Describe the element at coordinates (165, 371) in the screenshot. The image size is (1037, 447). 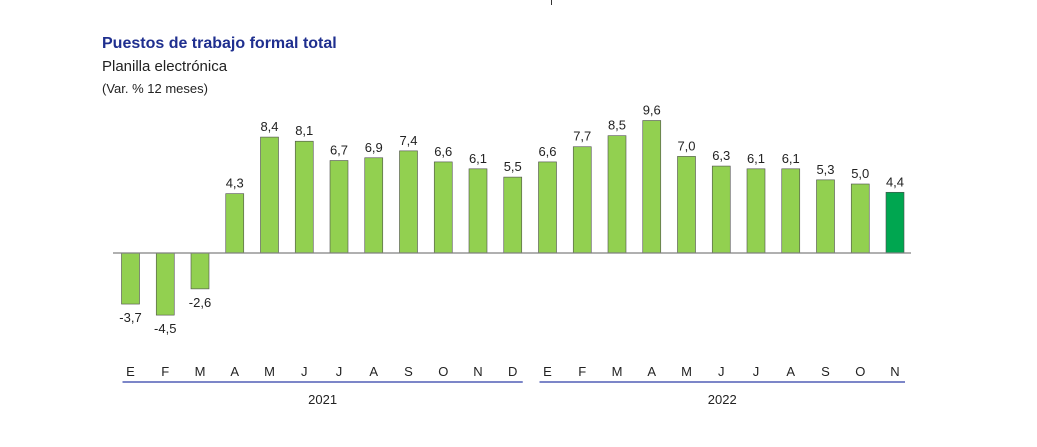
I see `x-tick-label-2: F` at that location.